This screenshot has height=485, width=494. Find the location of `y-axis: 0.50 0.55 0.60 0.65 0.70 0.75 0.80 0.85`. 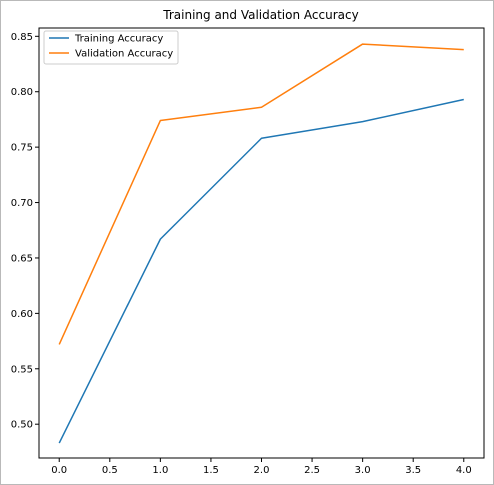

y-axis: 0.50 0.55 0.60 0.65 0.70 0.75 0.80 0.85 is located at coordinates (25, 231).